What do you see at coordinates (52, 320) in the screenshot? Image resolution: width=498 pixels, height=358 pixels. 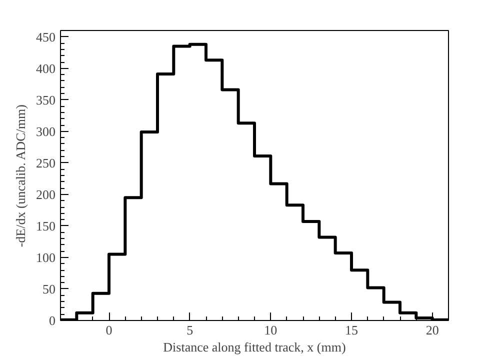 I see `y-tick-label: 0` at bounding box center [52, 320].